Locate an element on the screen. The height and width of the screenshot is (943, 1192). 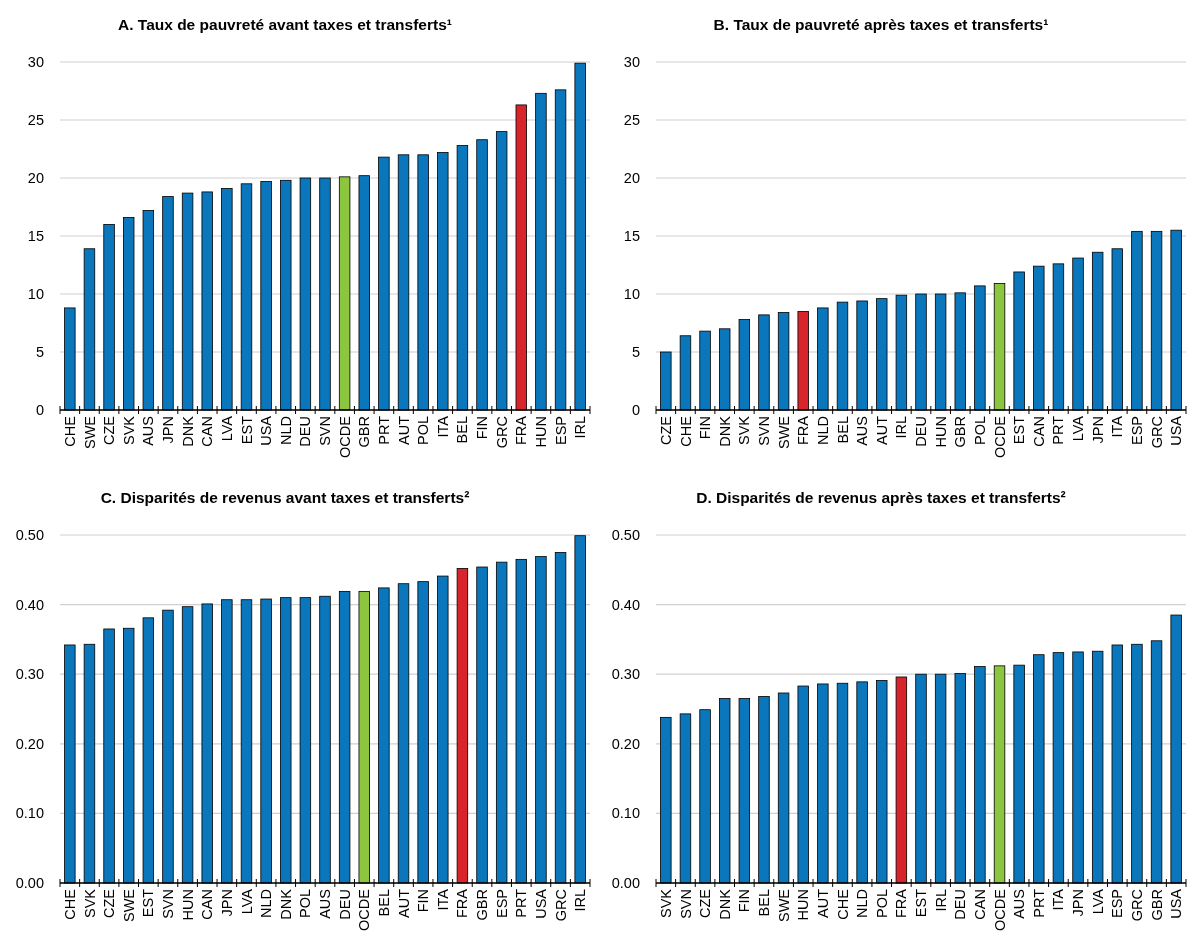
chart-title: C. Disparités de revenus avant taxes et transferts² is located at coordinates (285, 497).